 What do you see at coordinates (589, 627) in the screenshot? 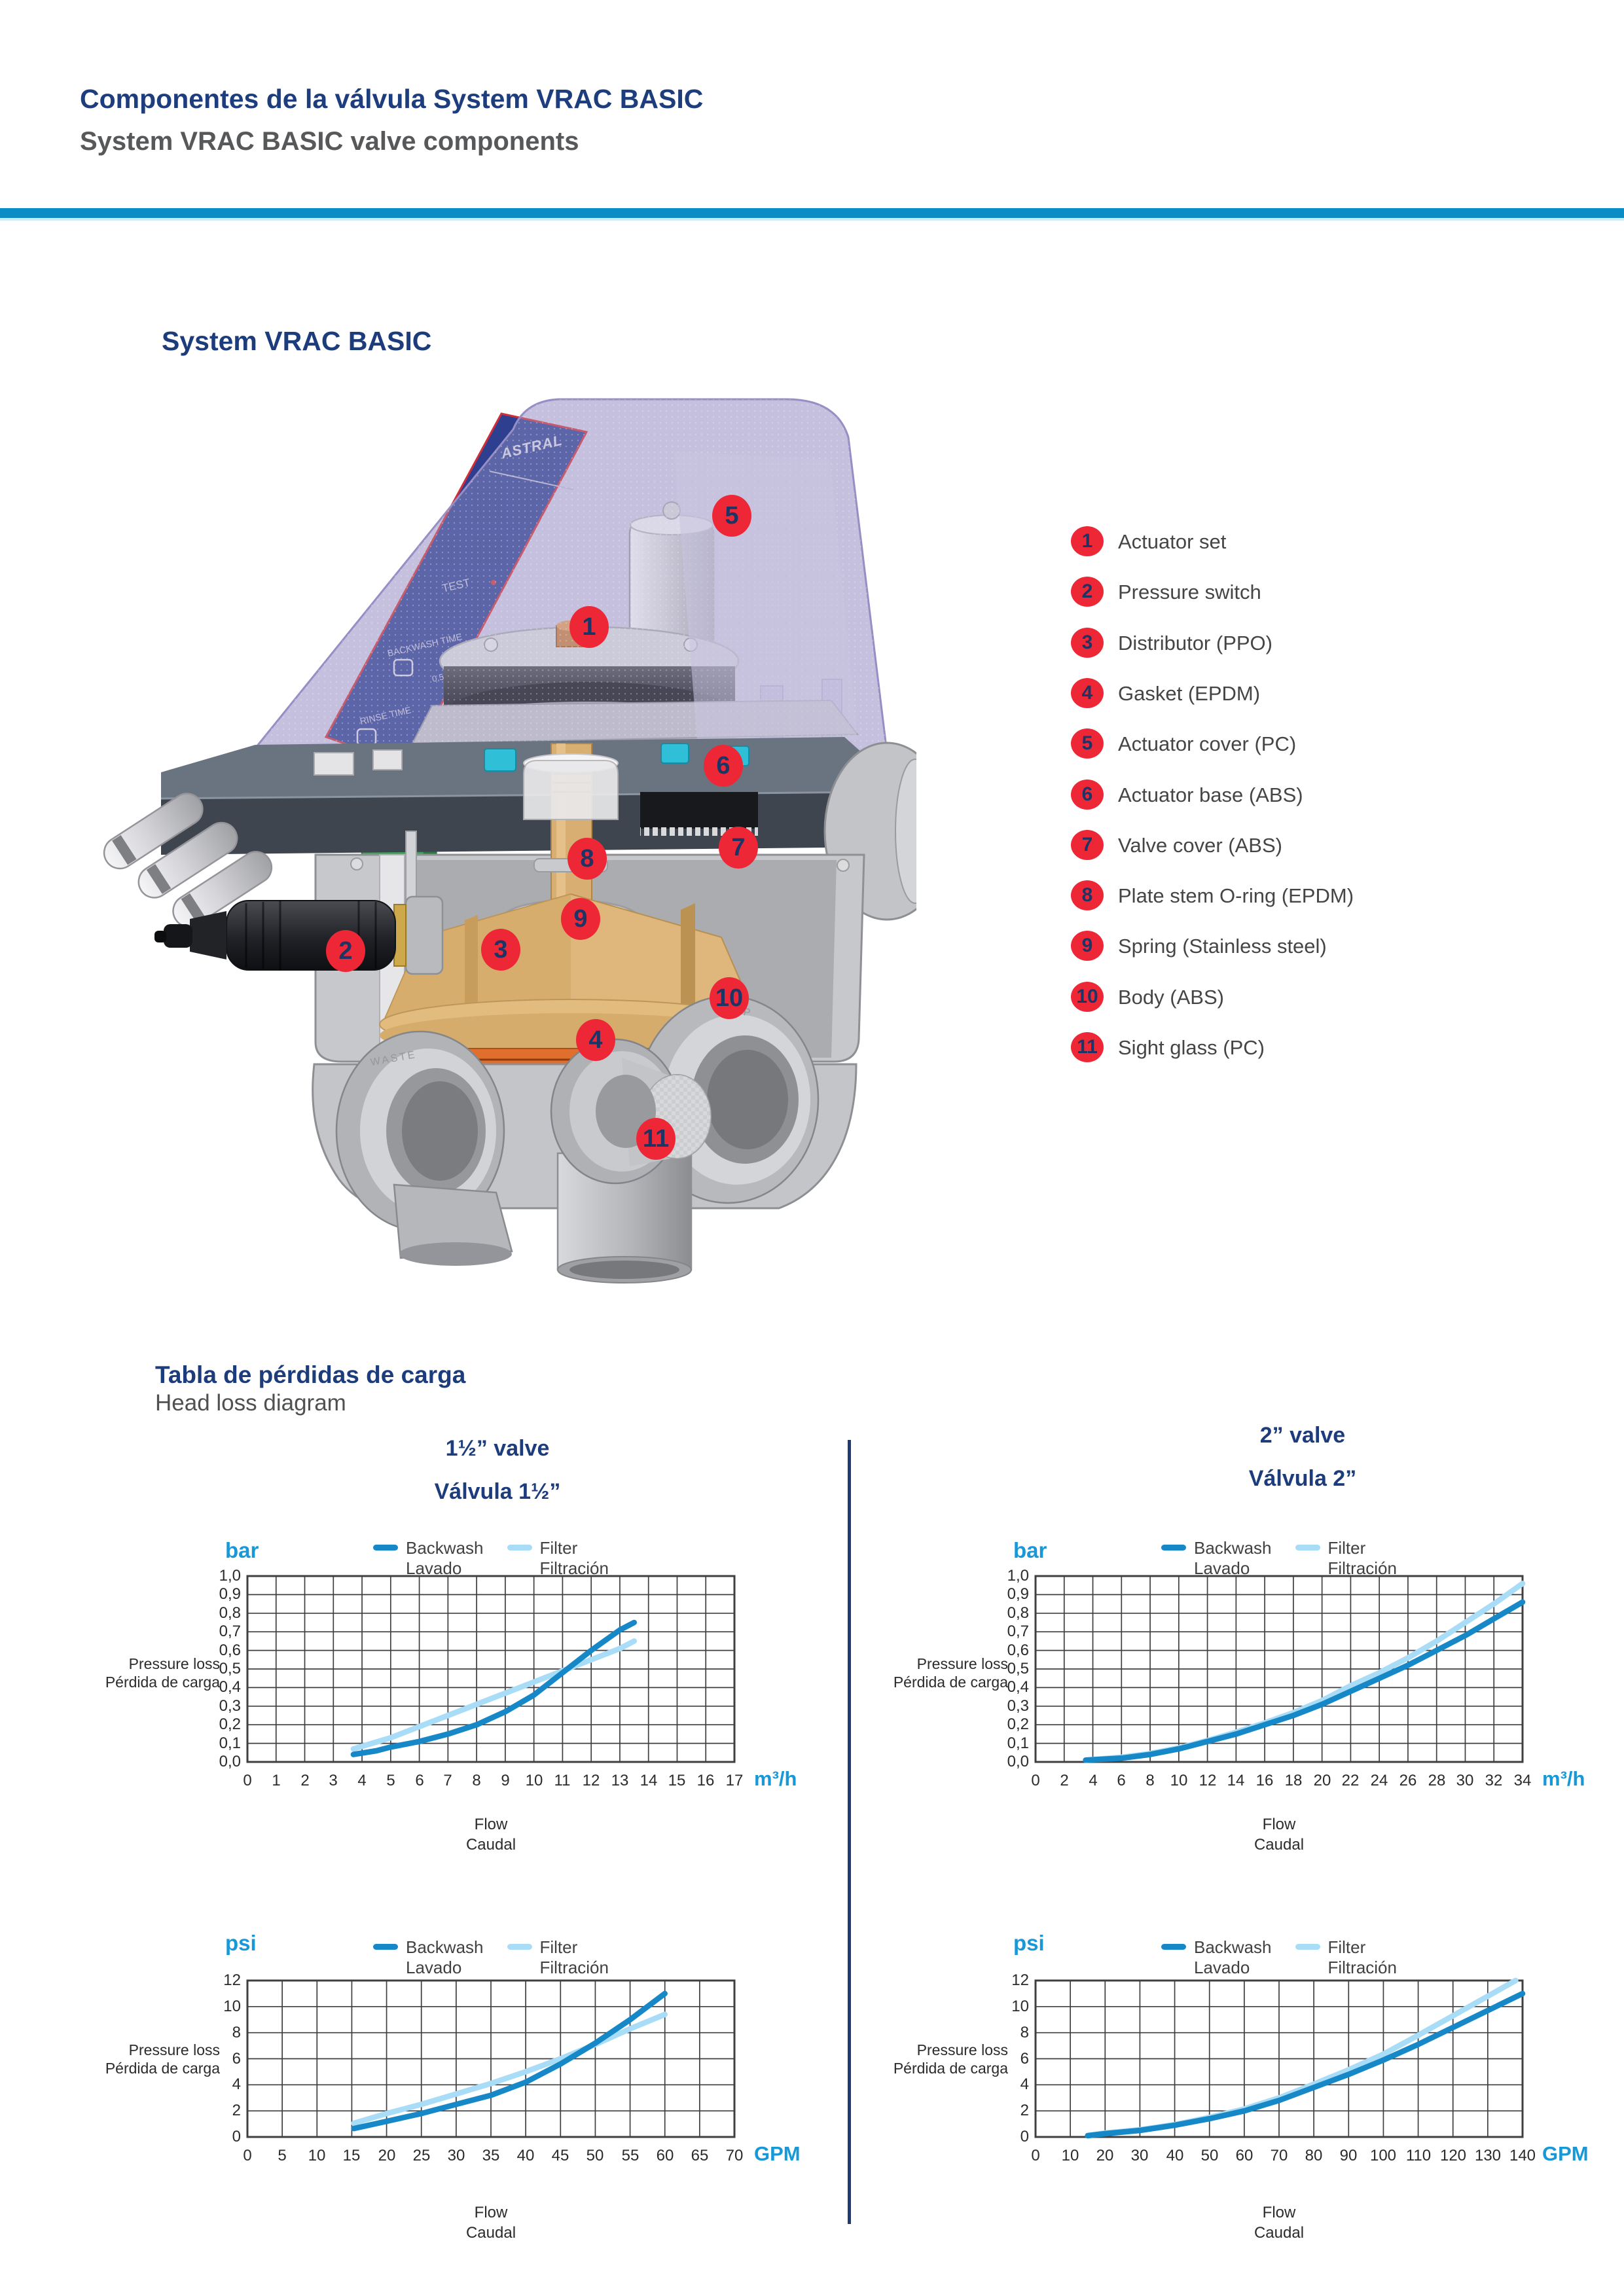
I see `diagram-callout-1: 1` at bounding box center [589, 627].